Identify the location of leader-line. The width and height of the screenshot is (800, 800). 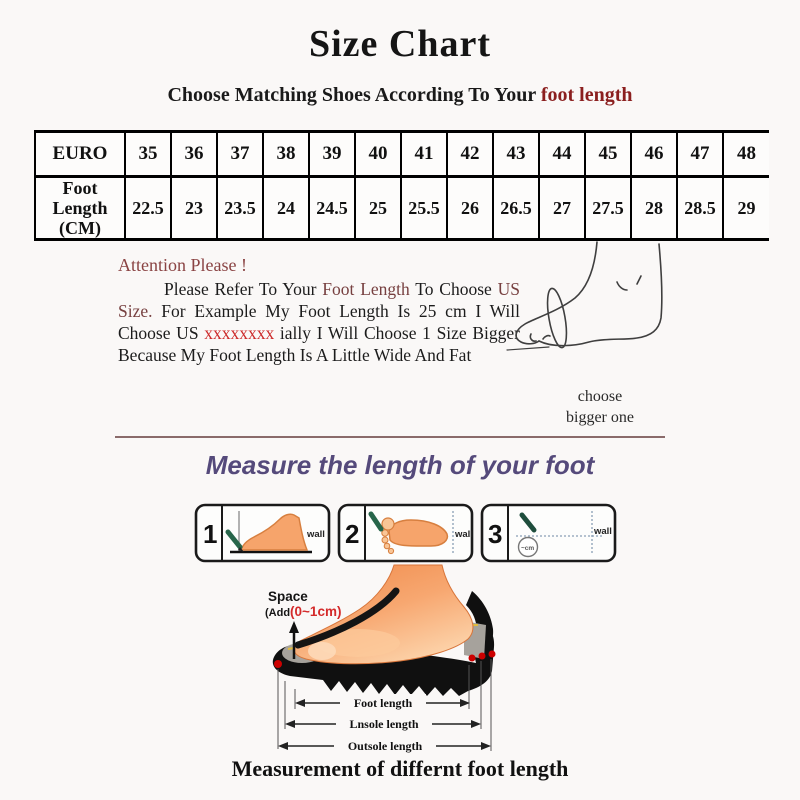
(528, 348).